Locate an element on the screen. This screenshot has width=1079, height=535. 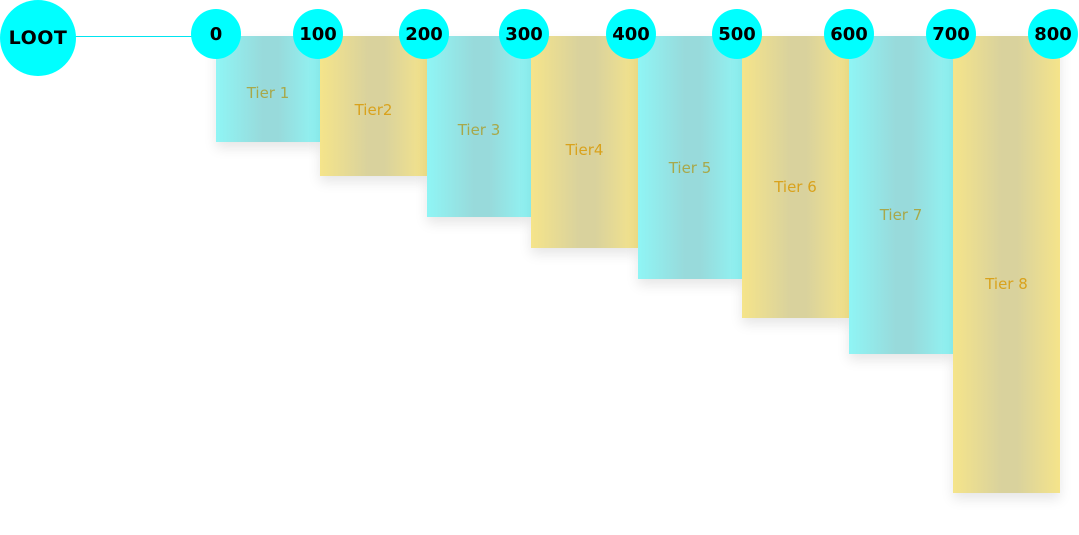
tier-bar-4: Tier4 is located at coordinates (584, 142).